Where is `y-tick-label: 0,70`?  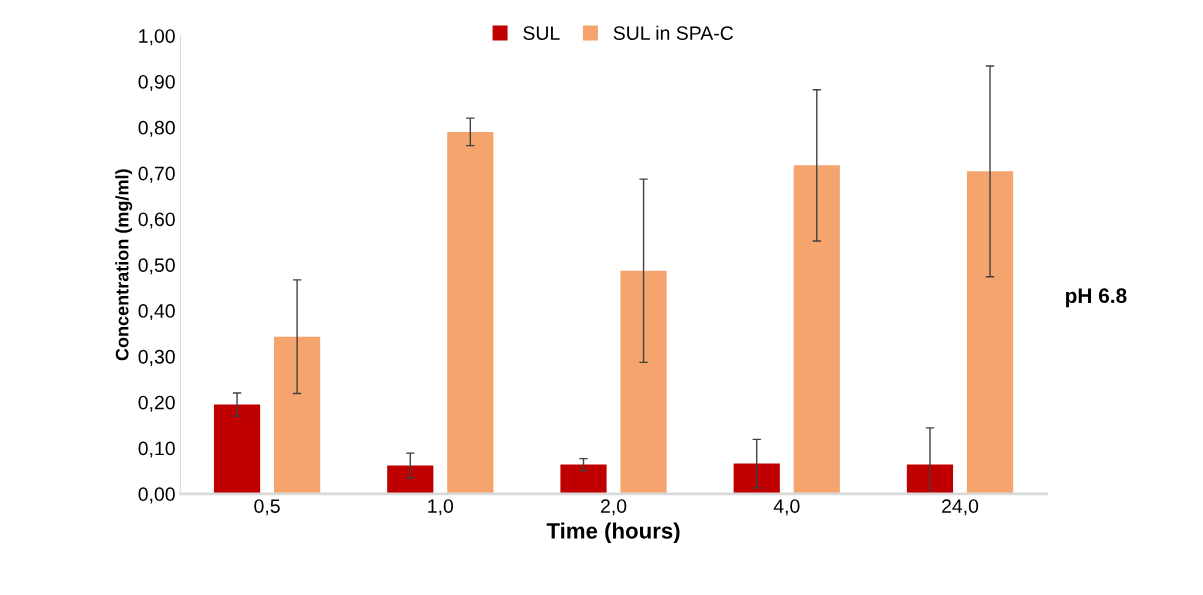
y-tick-label: 0,70 is located at coordinates (156, 174).